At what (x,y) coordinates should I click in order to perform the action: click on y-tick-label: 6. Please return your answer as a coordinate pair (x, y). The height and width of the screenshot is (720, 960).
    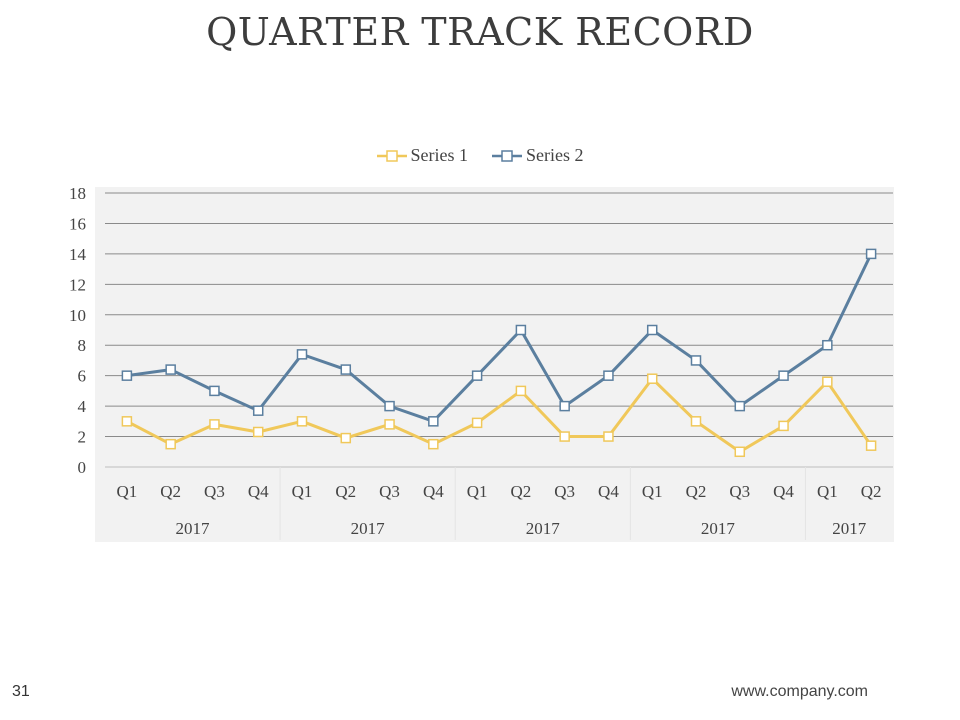
    Looking at the image, I should click on (82, 376).